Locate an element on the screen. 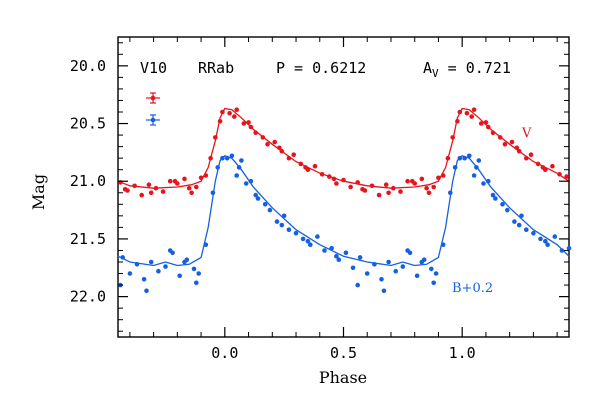  variable-type: RRab is located at coordinates (216, 68).